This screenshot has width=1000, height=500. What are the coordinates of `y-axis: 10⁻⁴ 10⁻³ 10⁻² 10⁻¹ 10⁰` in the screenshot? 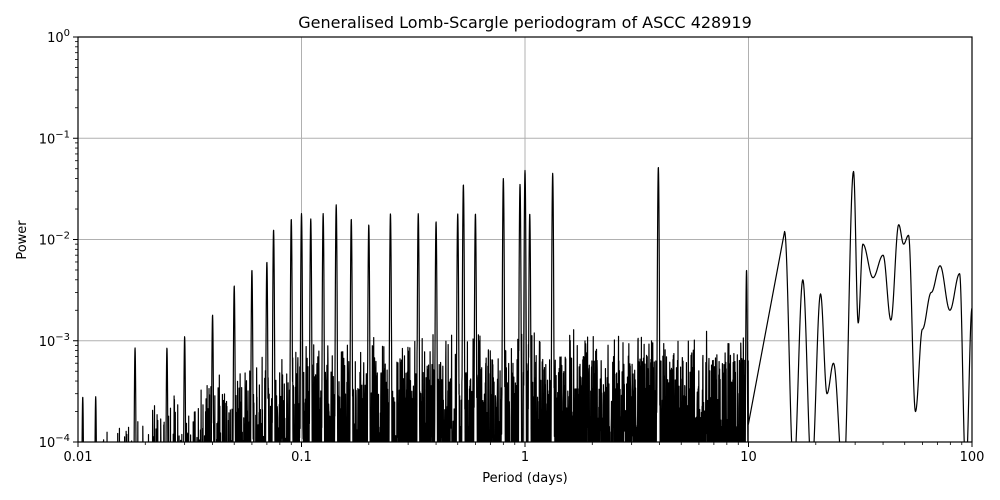 It's located at (58, 239).